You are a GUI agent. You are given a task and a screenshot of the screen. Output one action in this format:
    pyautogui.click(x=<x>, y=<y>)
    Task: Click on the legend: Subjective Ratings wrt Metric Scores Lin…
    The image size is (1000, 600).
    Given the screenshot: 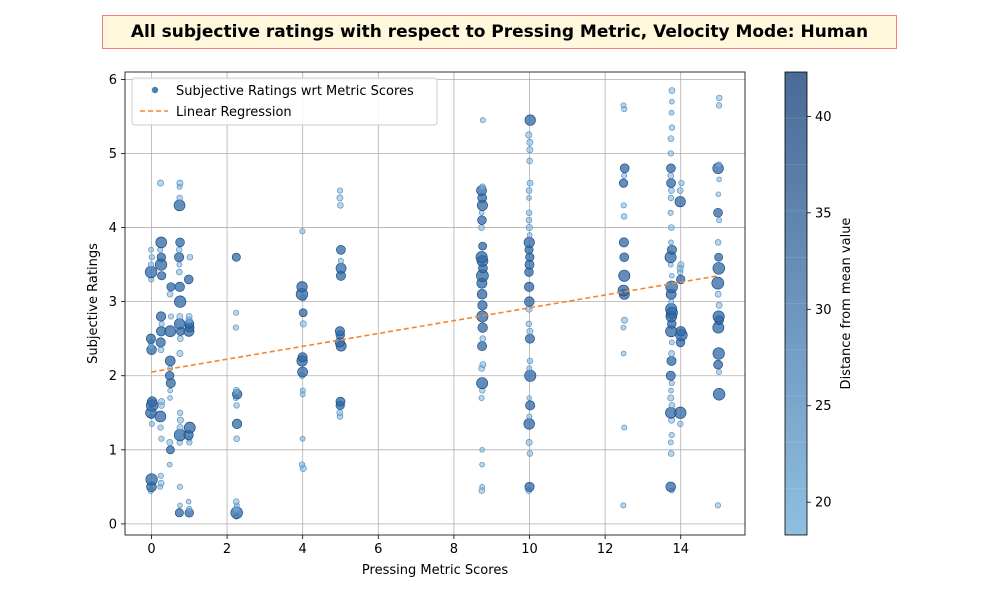 What is the action you would take?
    pyautogui.click(x=284, y=101)
    